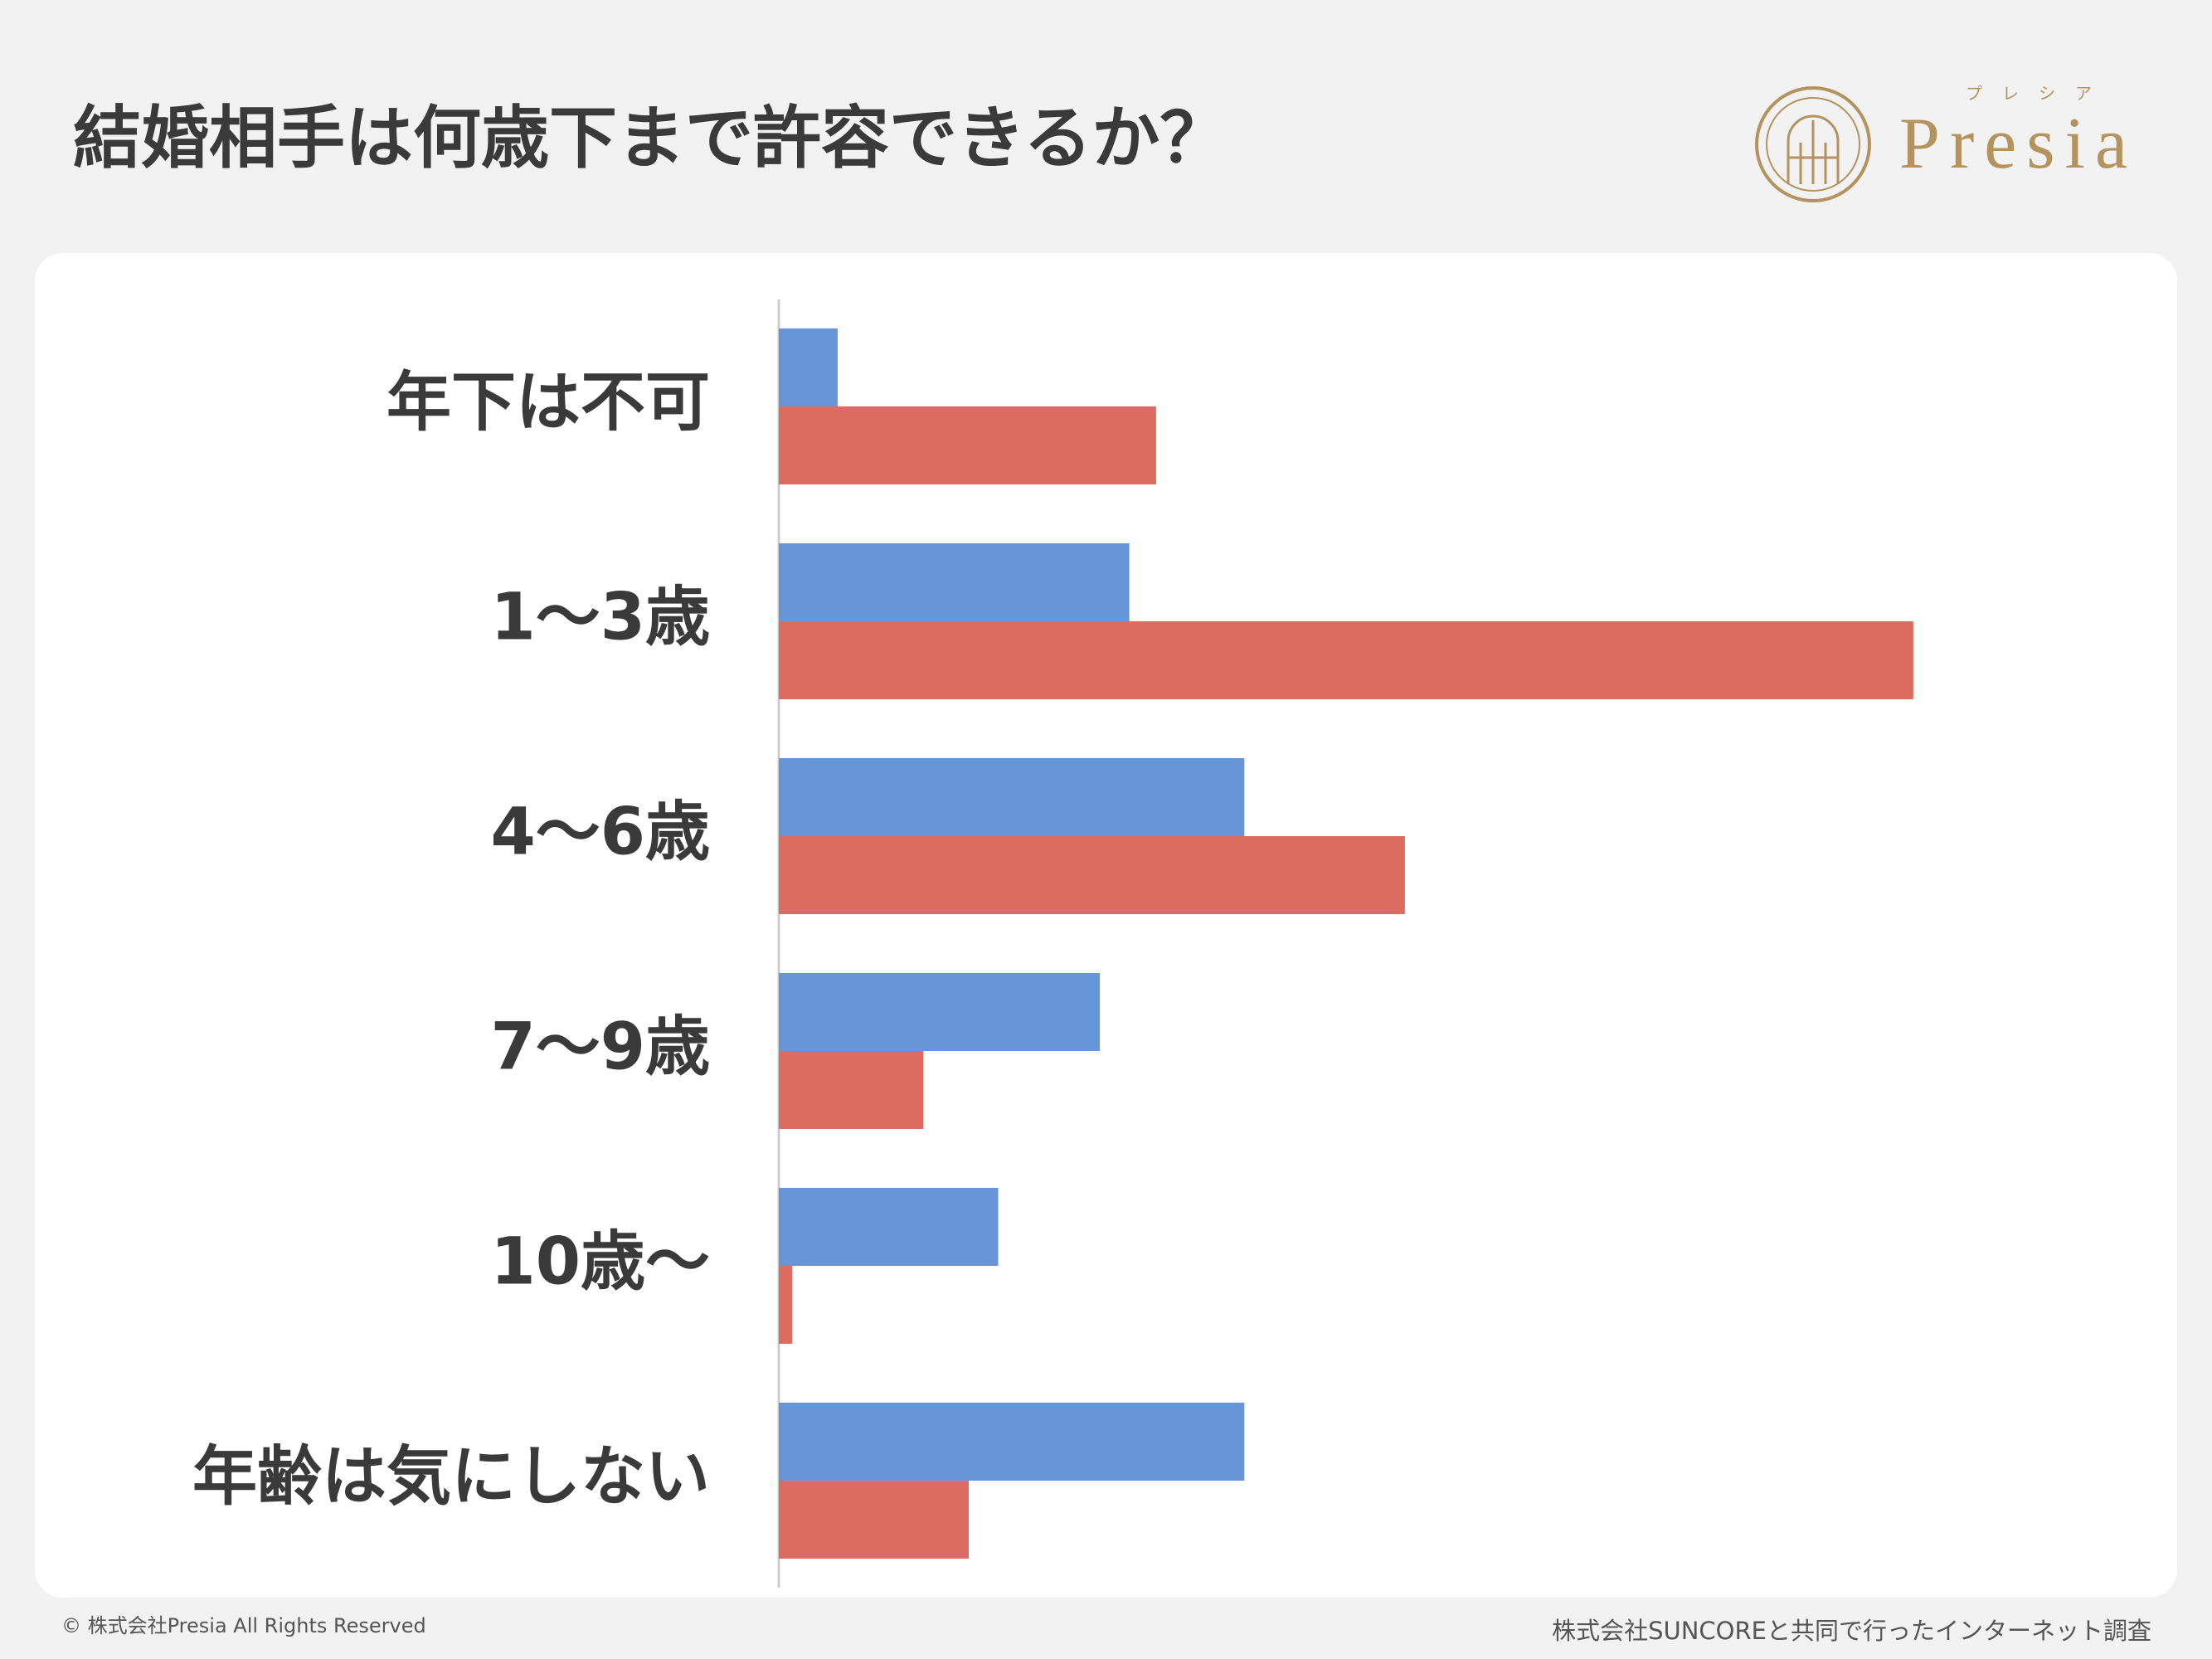  Describe the element at coordinates (600, 617) in the screenshot. I see `category-label: 1〜3歳` at that location.